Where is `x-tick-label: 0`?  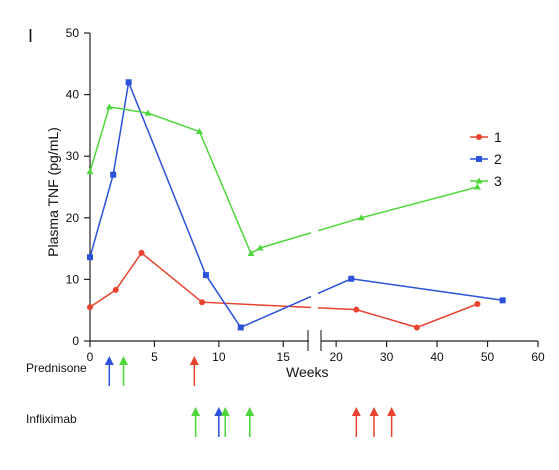
x-tick-label: 0 is located at coordinates (90, 357).